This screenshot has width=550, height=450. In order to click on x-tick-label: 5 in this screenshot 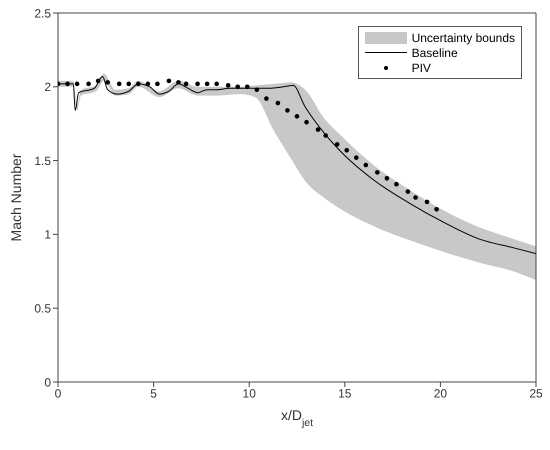, I will do `click(154, 393)`.